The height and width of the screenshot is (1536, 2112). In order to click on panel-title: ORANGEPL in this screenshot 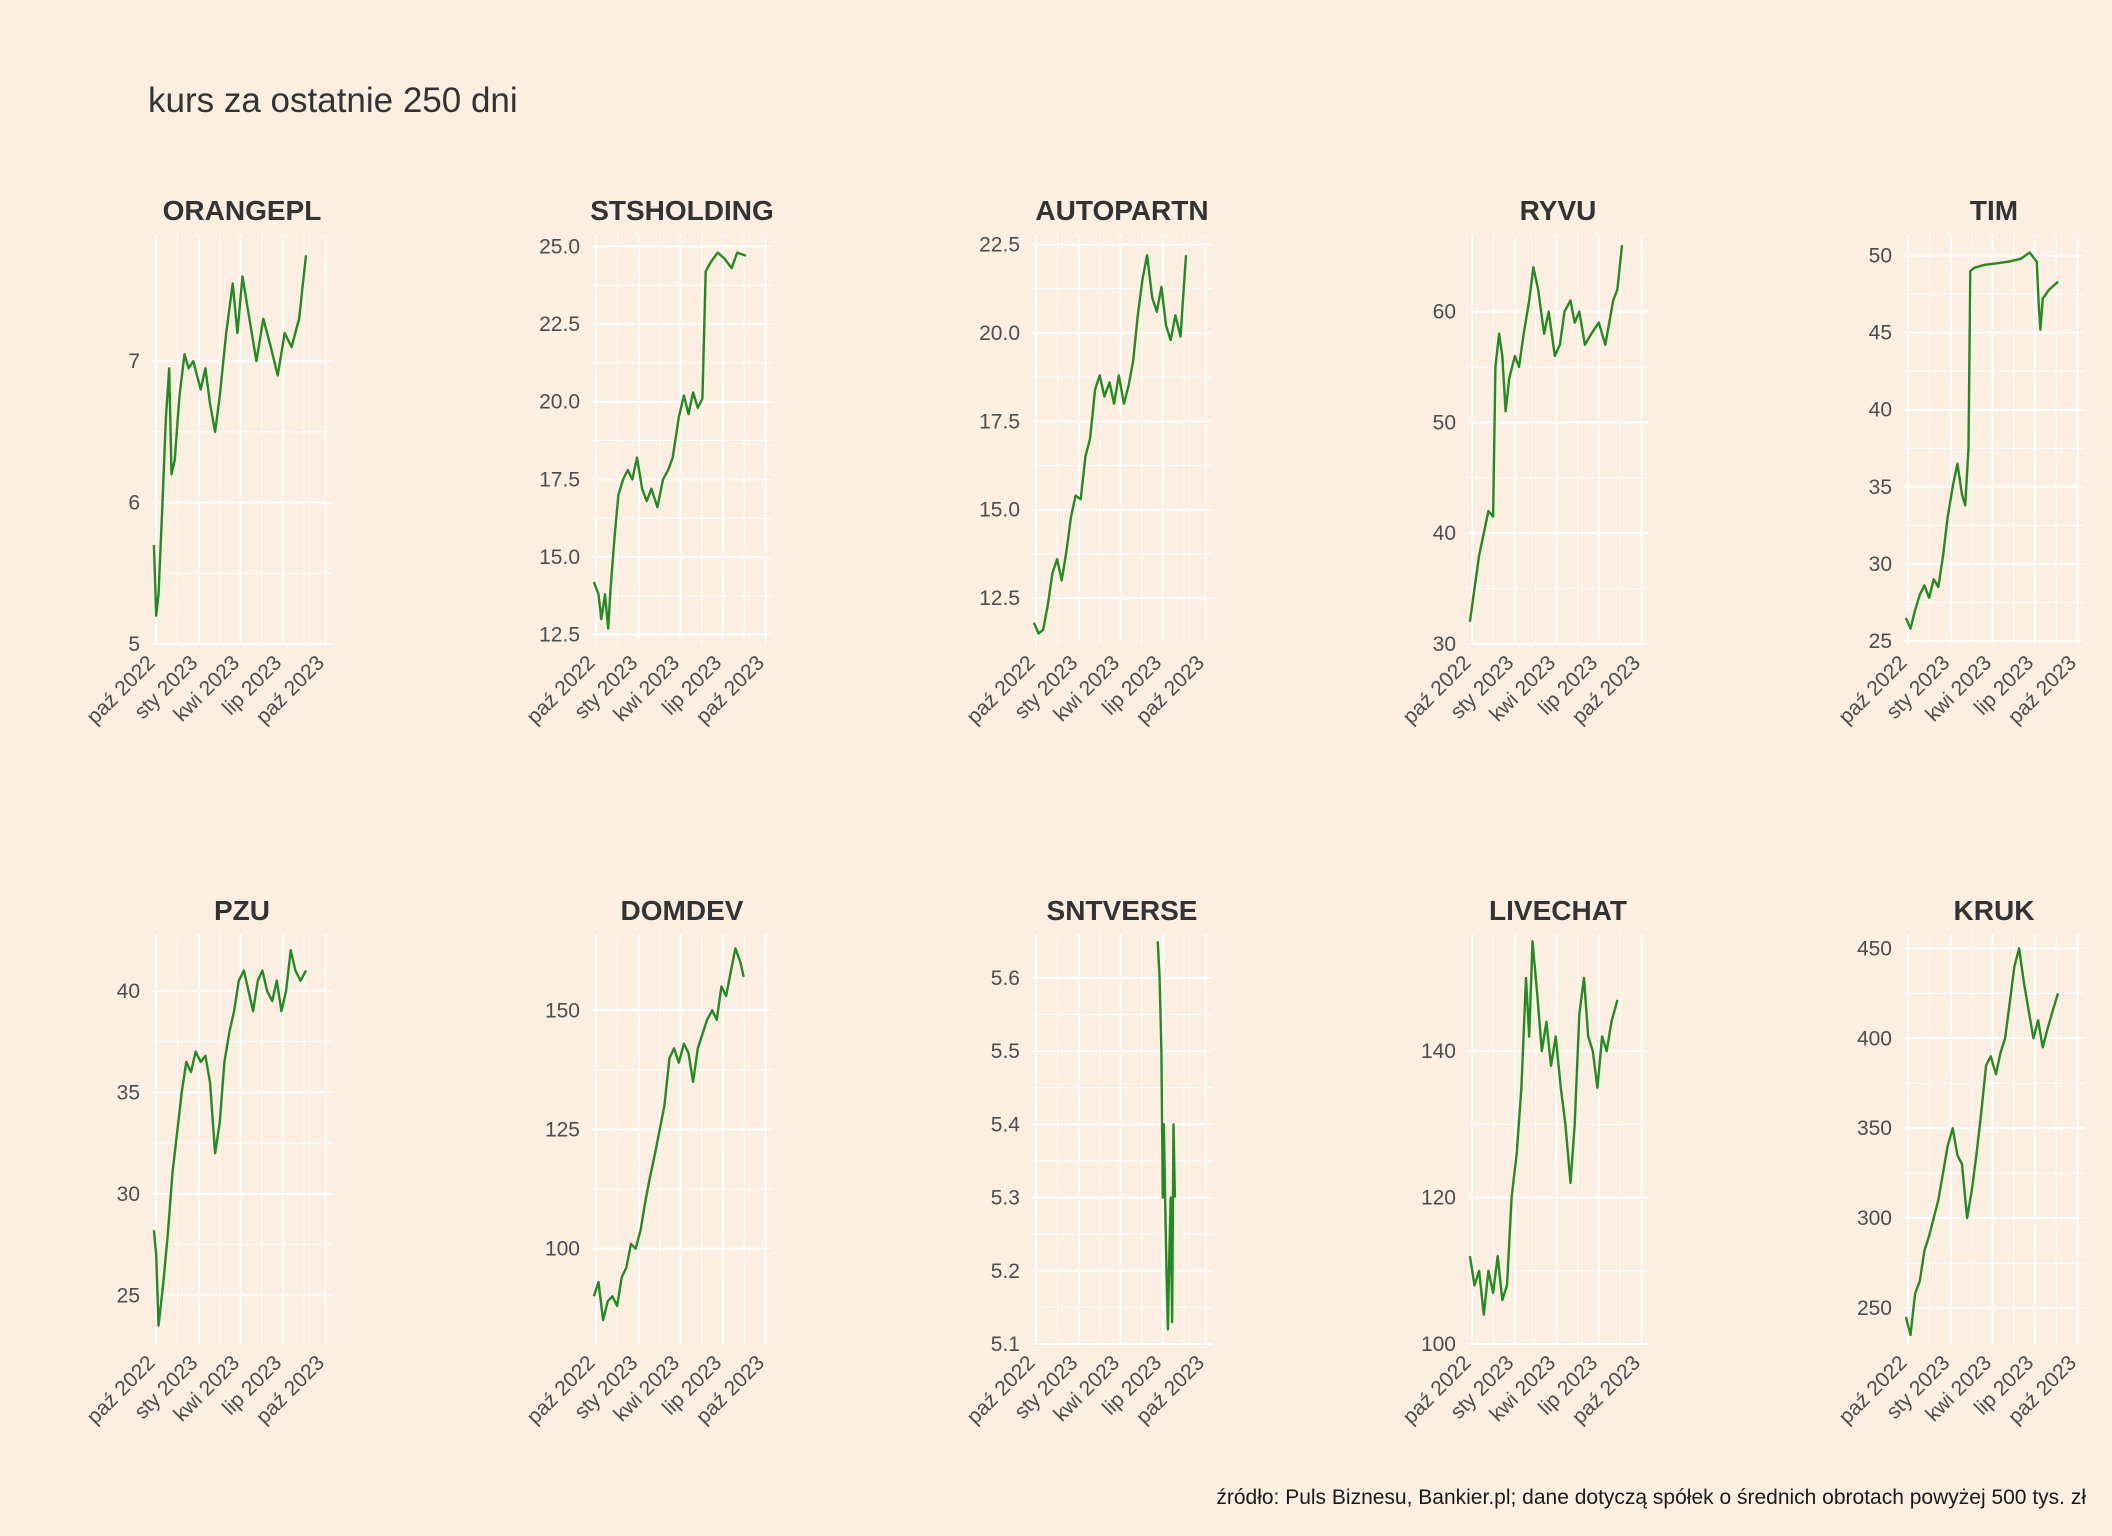, I will do `click(242, 210)`.